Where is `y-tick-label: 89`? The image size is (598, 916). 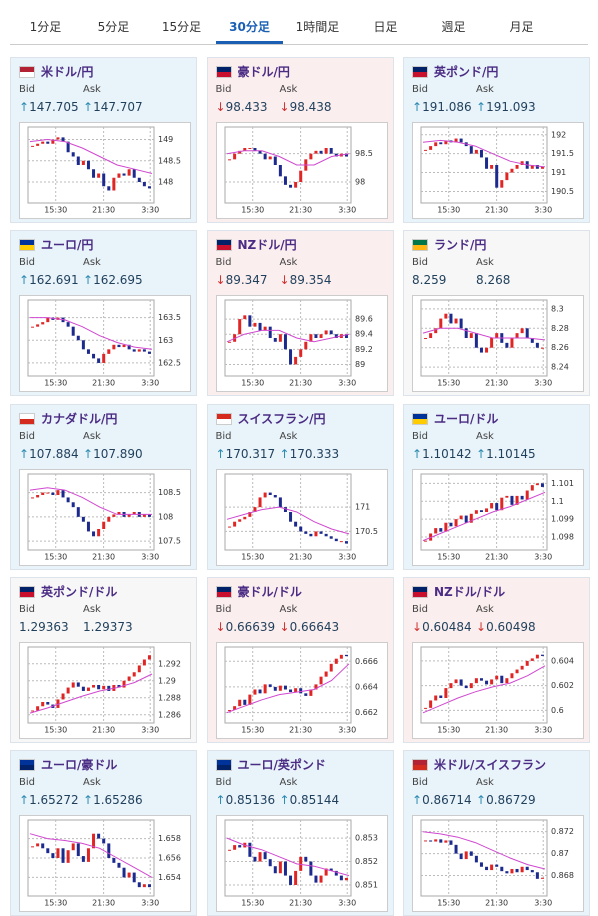
y-tick-label: 89 is located at coordinates (360, 364).